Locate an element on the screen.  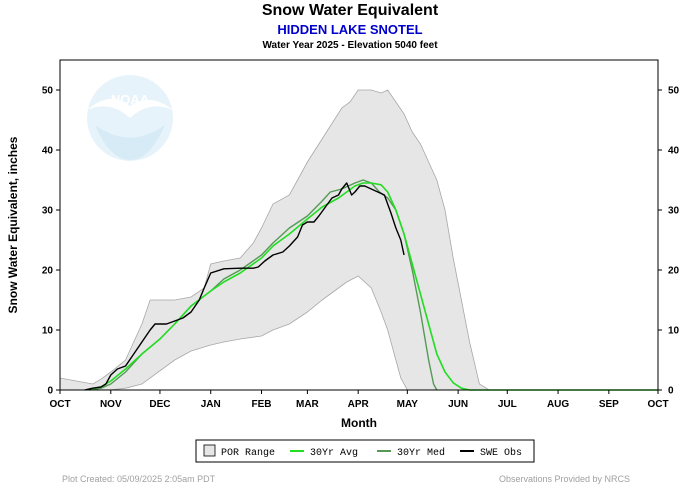
station-name: HIDDEN LAKE SNOTEL is located at coordinates (350, 29).